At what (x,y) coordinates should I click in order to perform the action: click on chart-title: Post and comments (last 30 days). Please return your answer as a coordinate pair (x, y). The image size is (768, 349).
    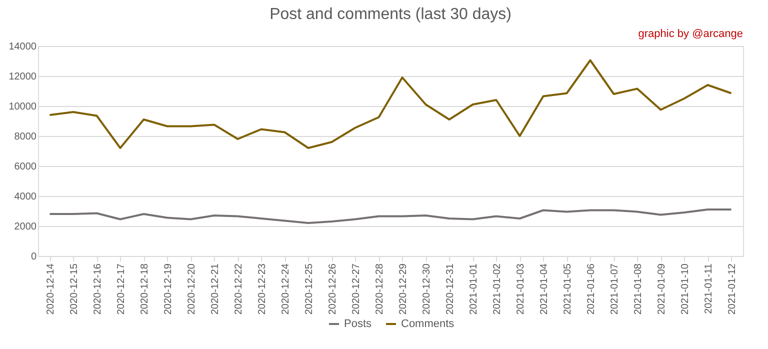
    Looking at the image, I should click on (391, 14).